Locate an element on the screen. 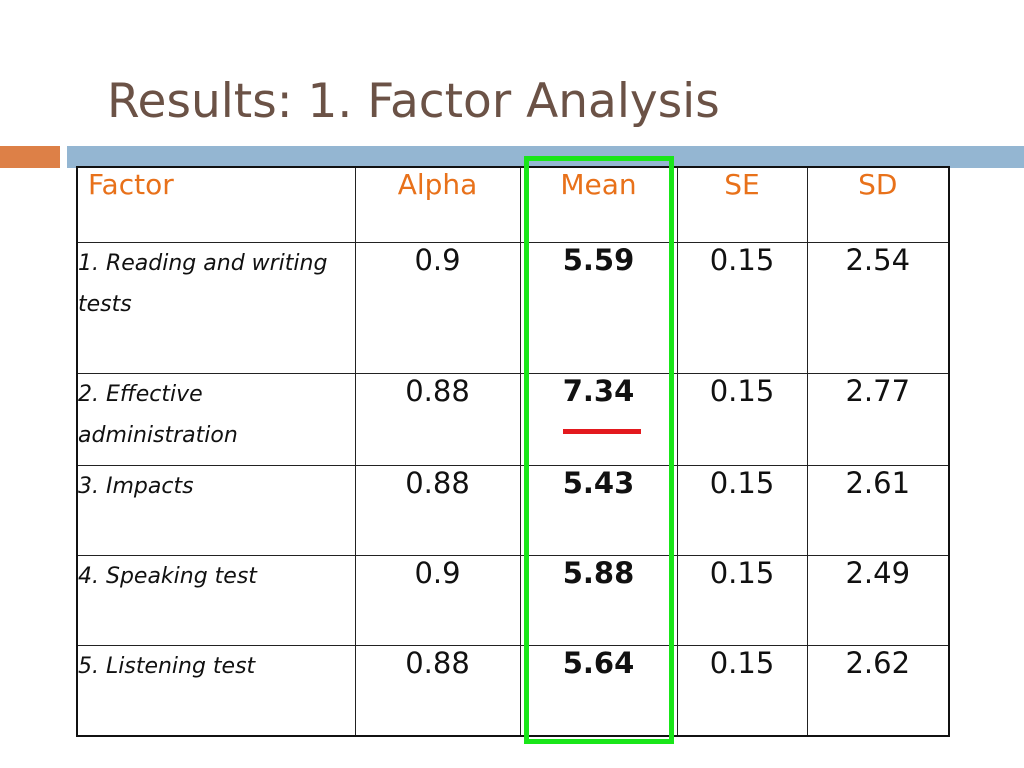 The height and width of the screenshot is (768, 1024). mean-cell: 5.43 is located at coordinates (598, 510).